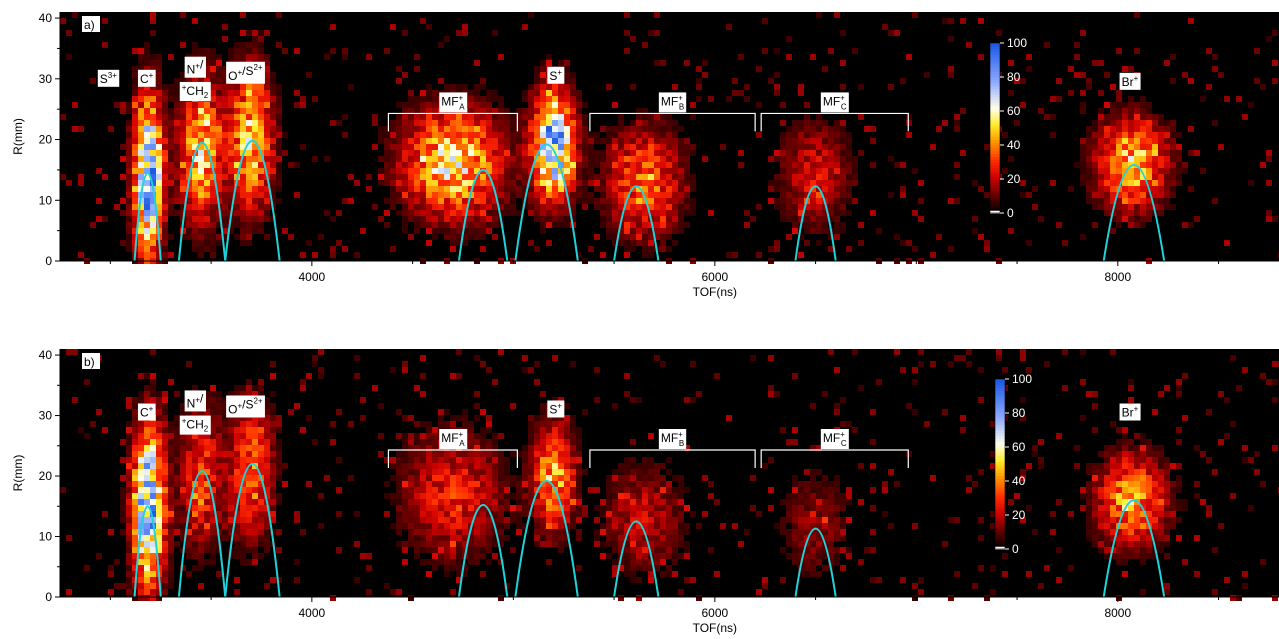 The image size is (1279, 639). Describe the element at coordinates (247, 71) in the screenshot. I see `ion-label-suffix: /S` at that location.